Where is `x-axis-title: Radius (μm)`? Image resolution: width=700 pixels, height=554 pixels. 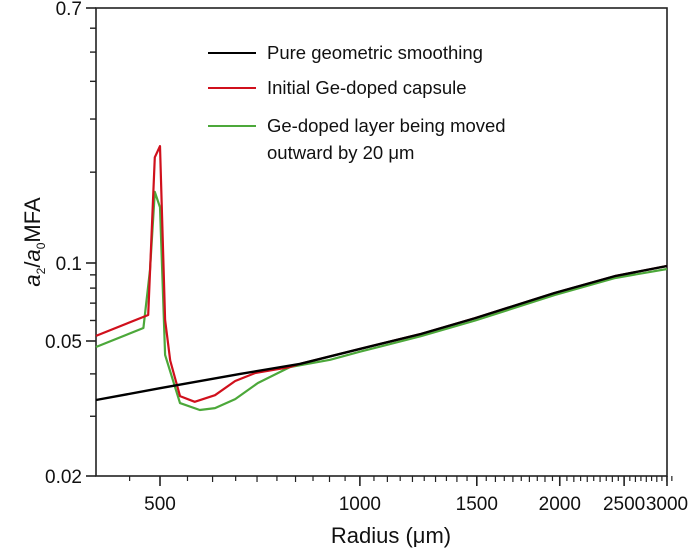
x-axis-title: Radius (μm) is located at coordinates (391, 535).